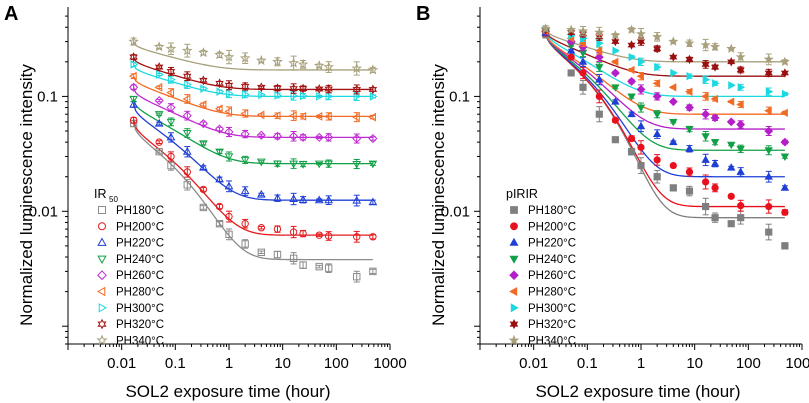 Image resolution: width=809 pixels, height=403 pixels. Describe the element at coordinates (389, 363) in the screenshot. I see `x-tick-label: 1000` at that location.